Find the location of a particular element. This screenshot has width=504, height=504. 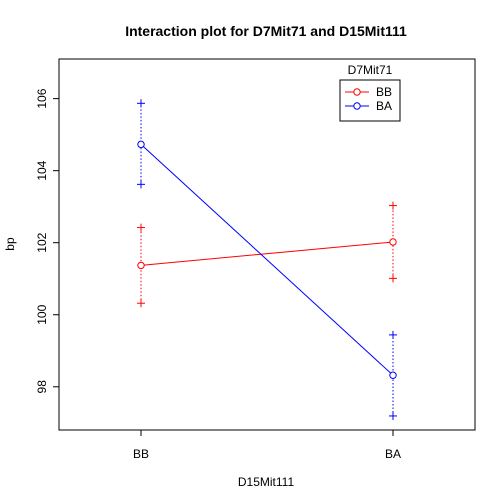

y-tick-label: 106 is located at coordinates (42, 98).